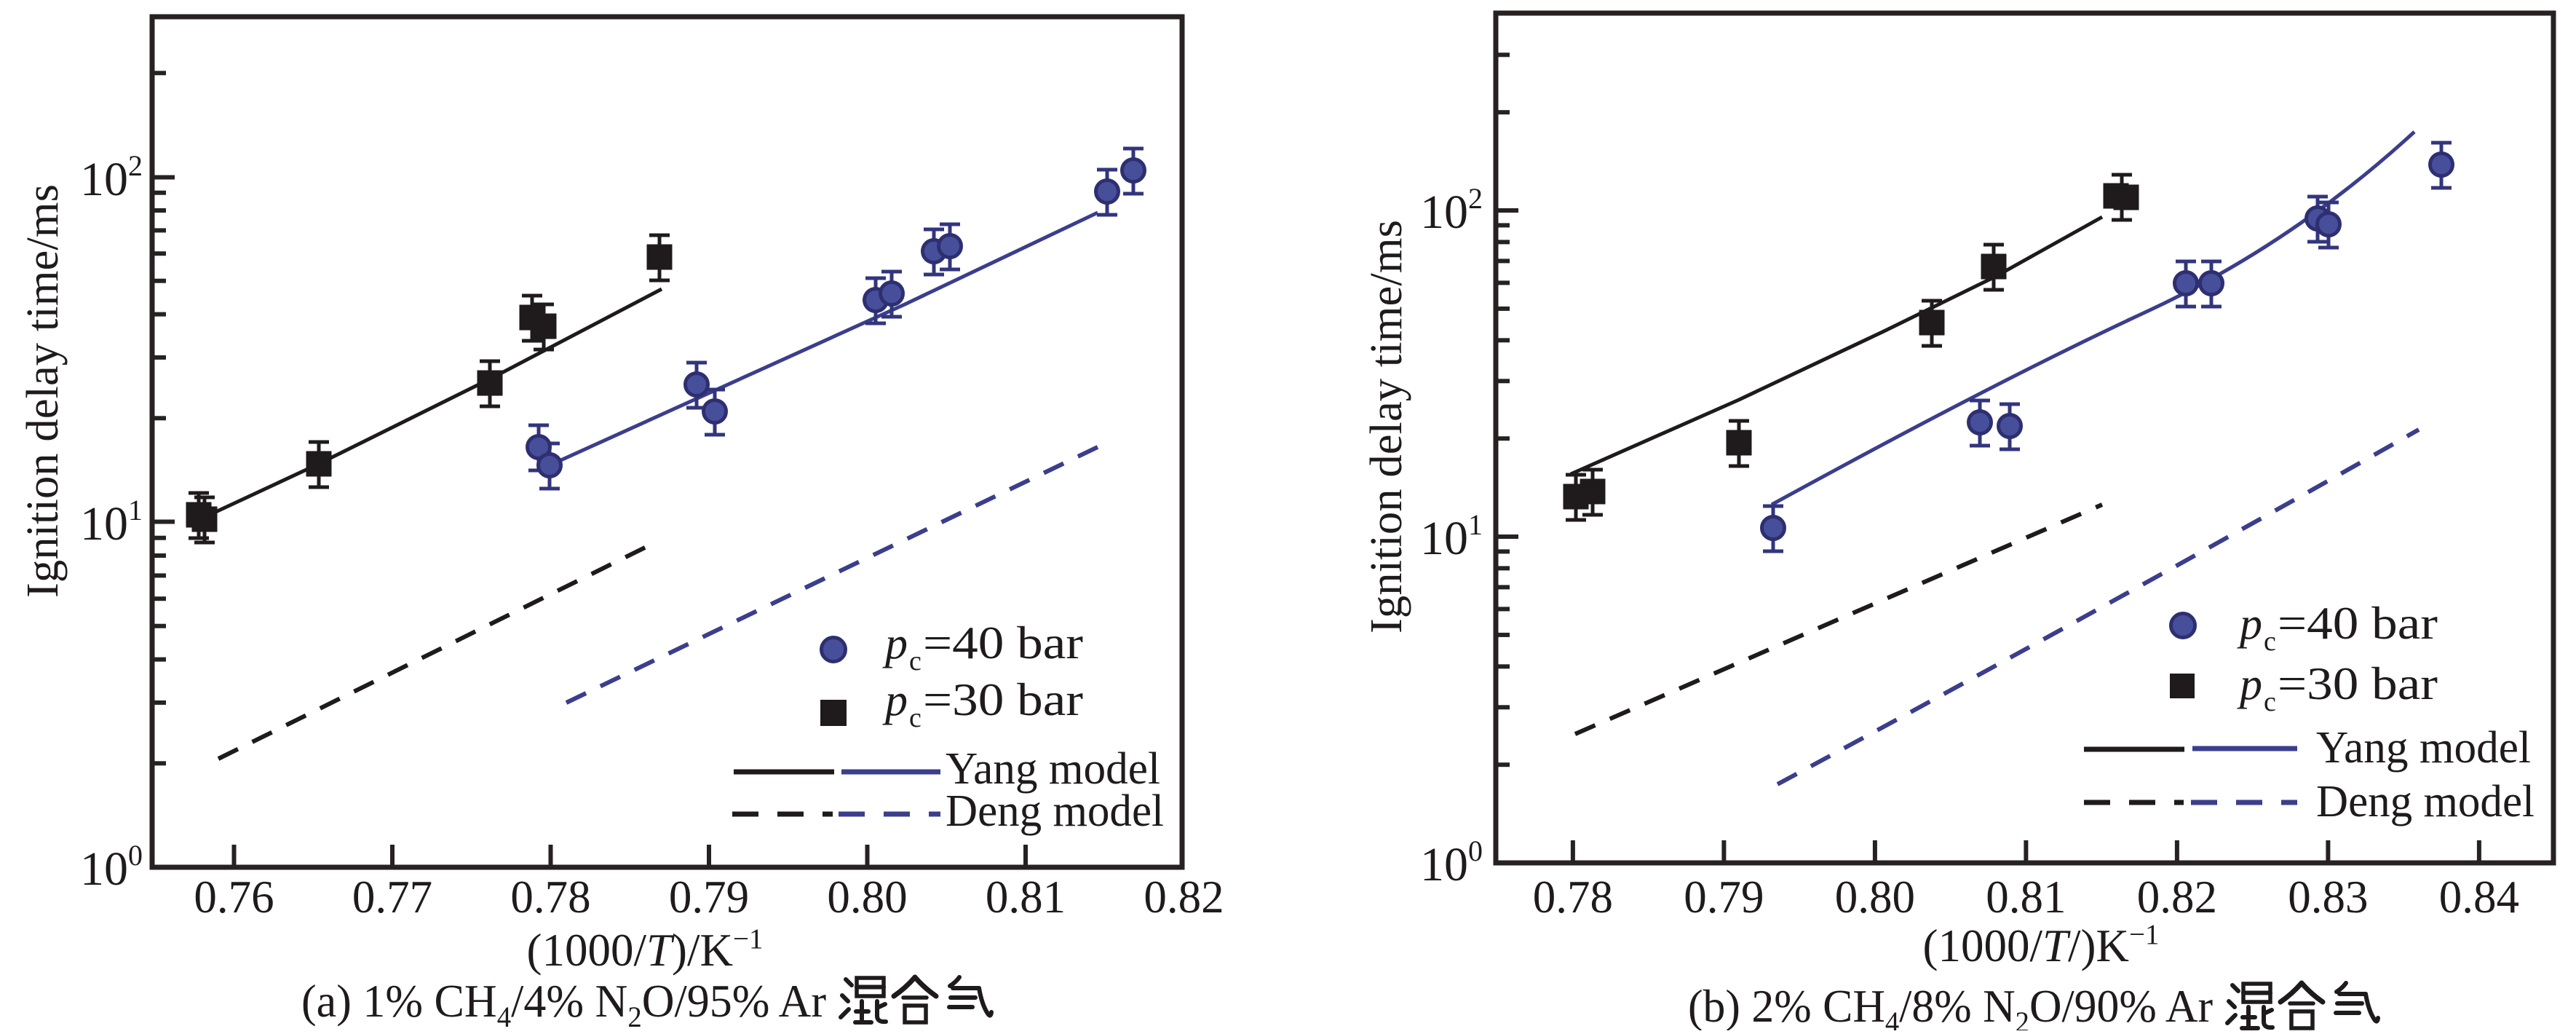 This screenshot has width=2576, height=1034. What do you see at coordinates (111, 177) in the screenshot?
I see `svg-text: 10²` at bounding box center [111, 177].